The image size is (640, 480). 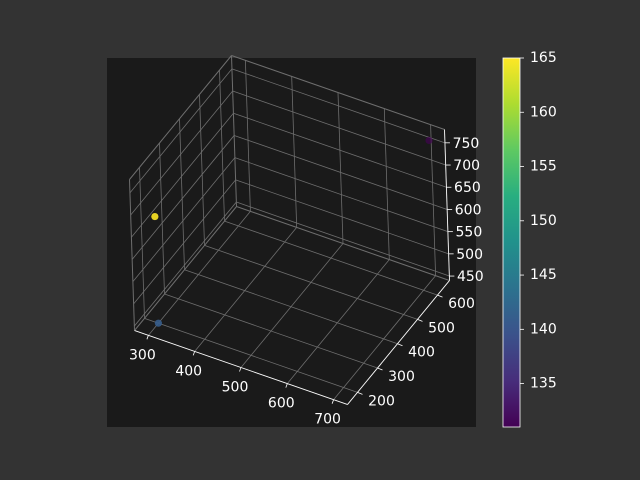 What do you see at coordinates (543, 112) in the screenshot?
I see `colorbar-tick-label: 160` at bounding box center [543, 112].